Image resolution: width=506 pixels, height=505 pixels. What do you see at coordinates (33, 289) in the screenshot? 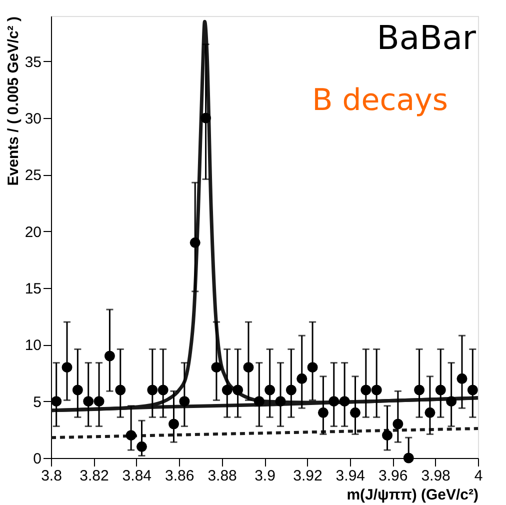
I see `y-tick-label: 15` at bounding box center [33, 289].